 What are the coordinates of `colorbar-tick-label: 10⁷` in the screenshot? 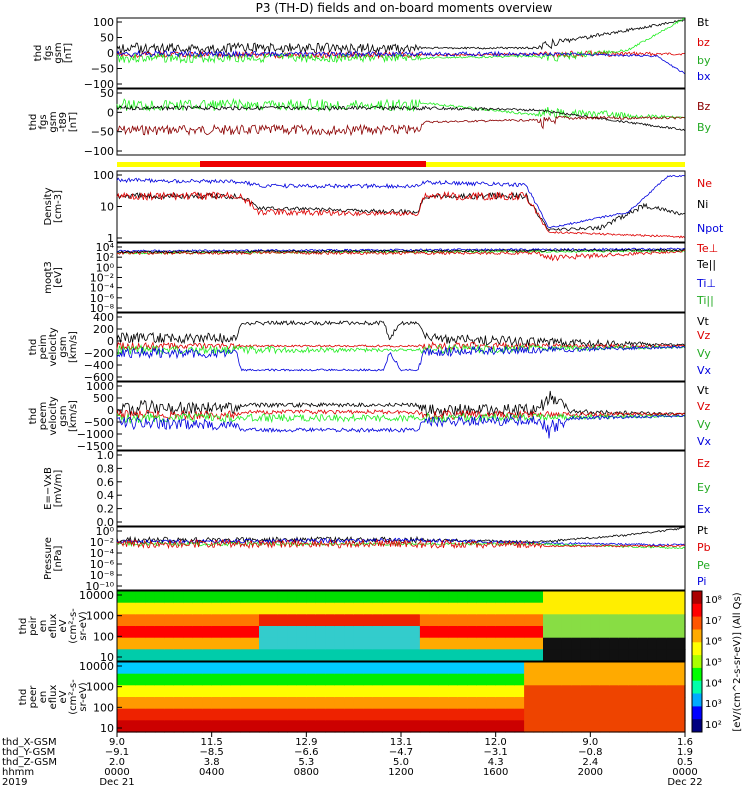 It's located at (713, 621).